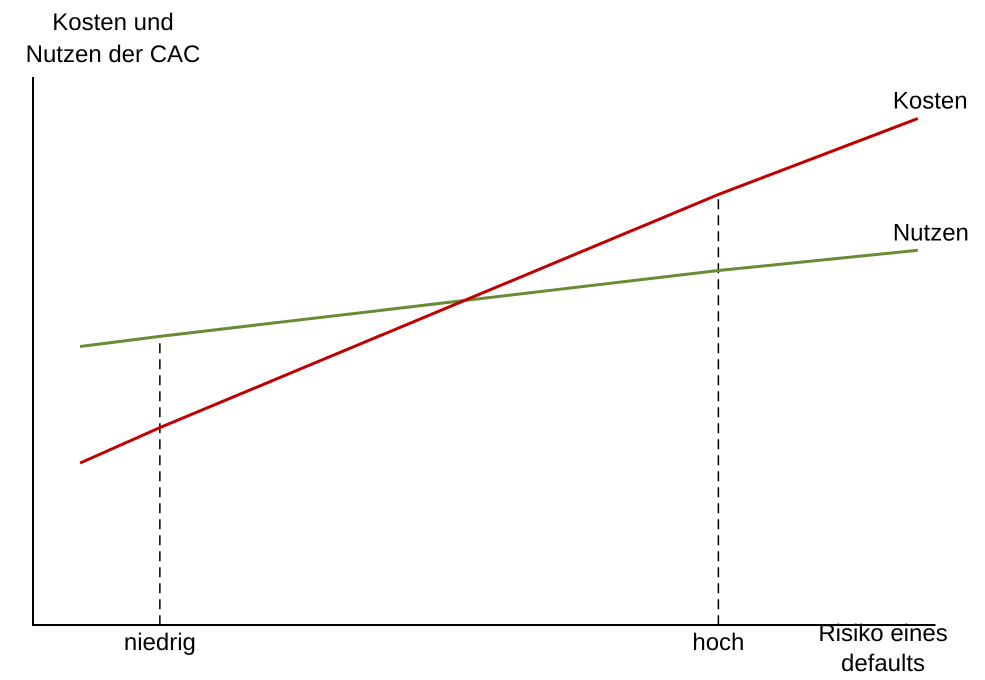  Describe the element at coordinates (718, 642) in the screenshot. I see `x-tick-label: hoch` at that location.